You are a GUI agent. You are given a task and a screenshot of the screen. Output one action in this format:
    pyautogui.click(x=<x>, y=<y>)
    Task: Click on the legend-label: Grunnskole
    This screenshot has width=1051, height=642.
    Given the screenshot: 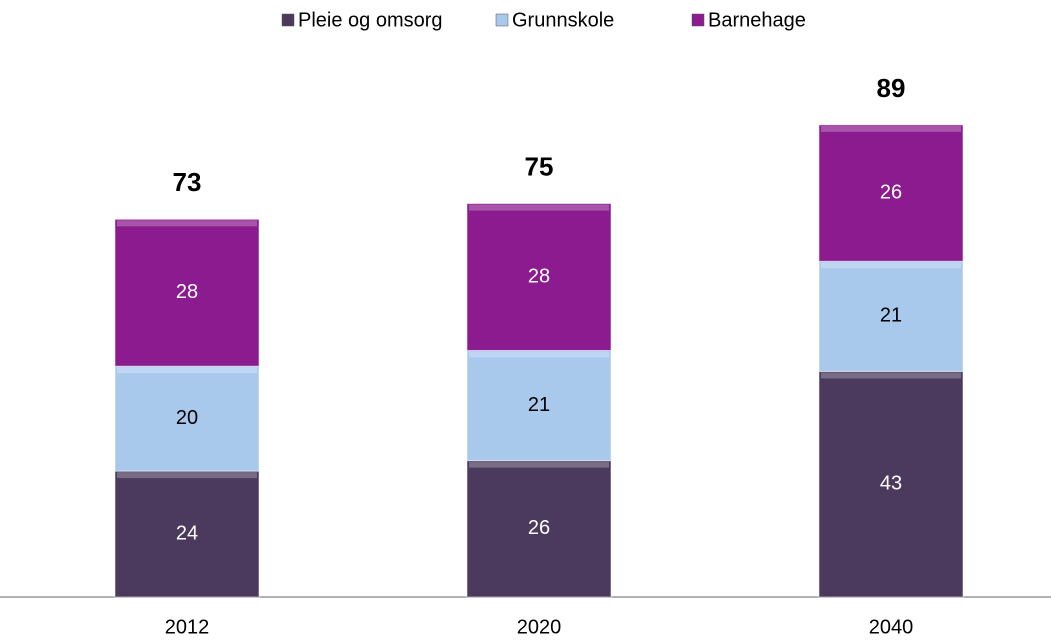 What is the action you would take?
    pyautogui.click(x=563, y=20)
    